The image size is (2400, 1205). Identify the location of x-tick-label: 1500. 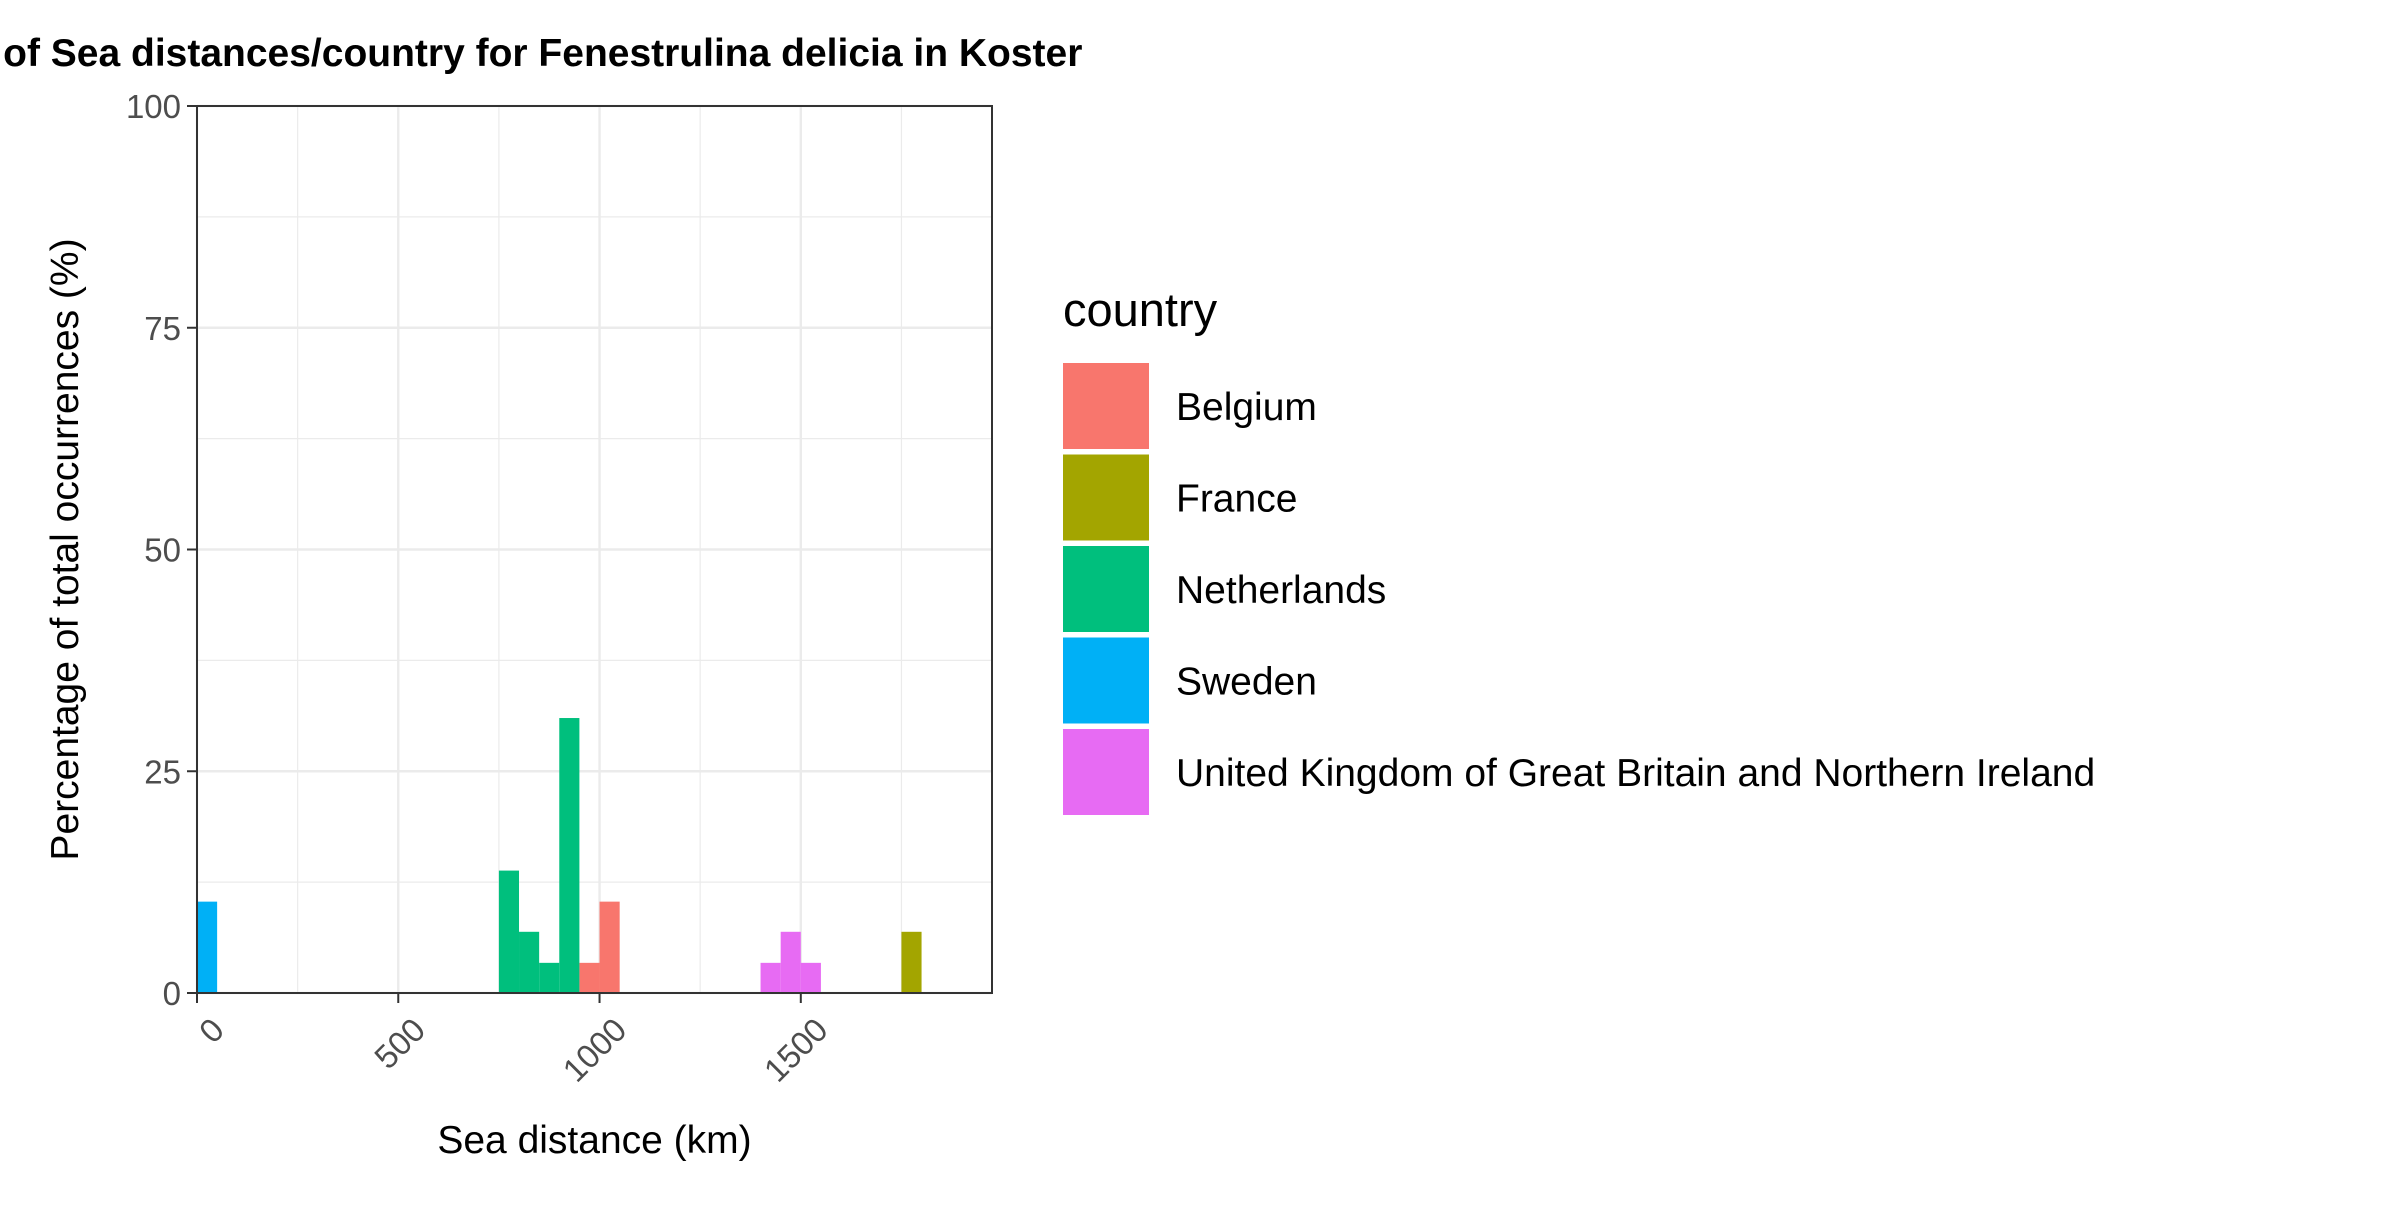
(796, 1050).